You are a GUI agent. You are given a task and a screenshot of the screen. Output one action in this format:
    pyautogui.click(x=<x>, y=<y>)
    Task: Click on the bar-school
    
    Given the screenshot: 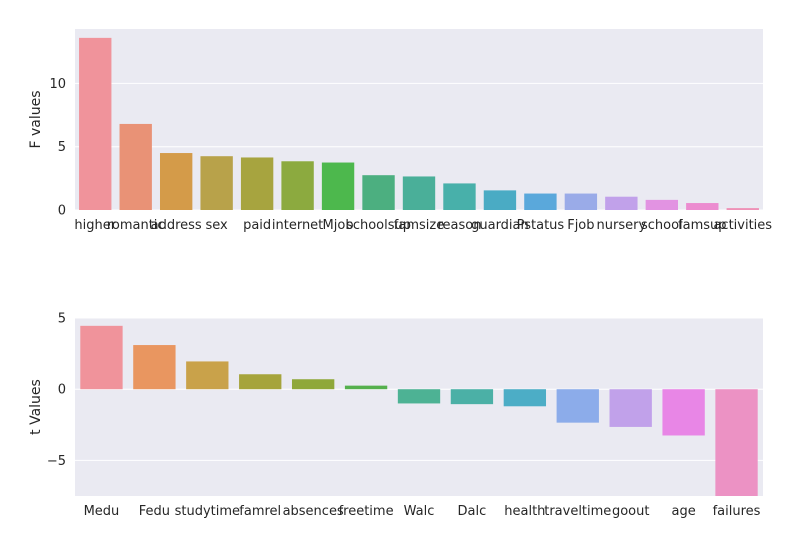 What is the action you would take?
    pyautogui.click(x=662, y=204)
    